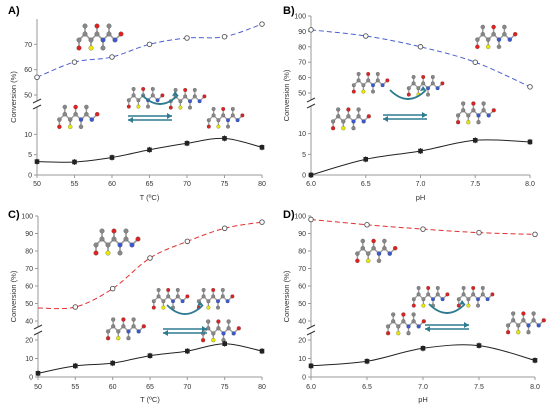 The width and height of the screenshot is (550, 408). What do you see at coordinates (225, 118) in the screenshot?
I see `molecule-ball-stick-icon` at bounding box center [225, 118].